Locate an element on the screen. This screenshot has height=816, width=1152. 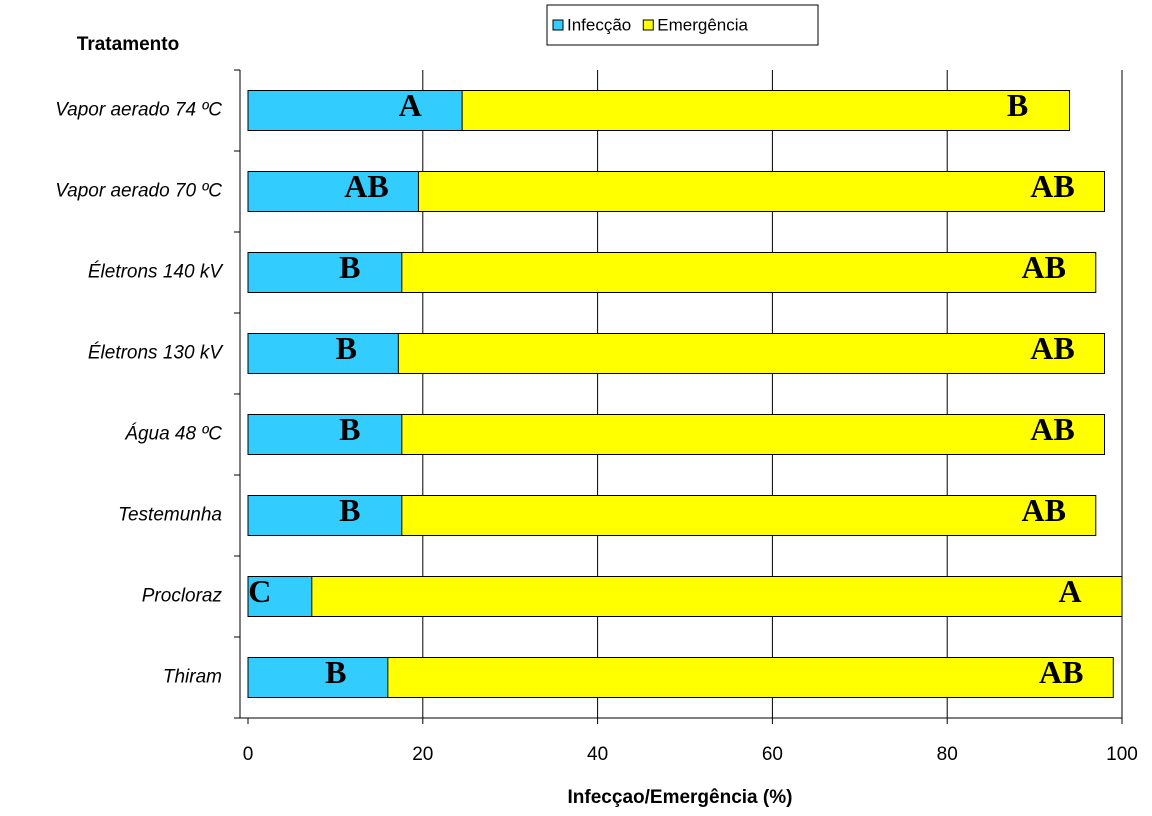
x-tick-label: 60 is located at coordinates (772, 754).